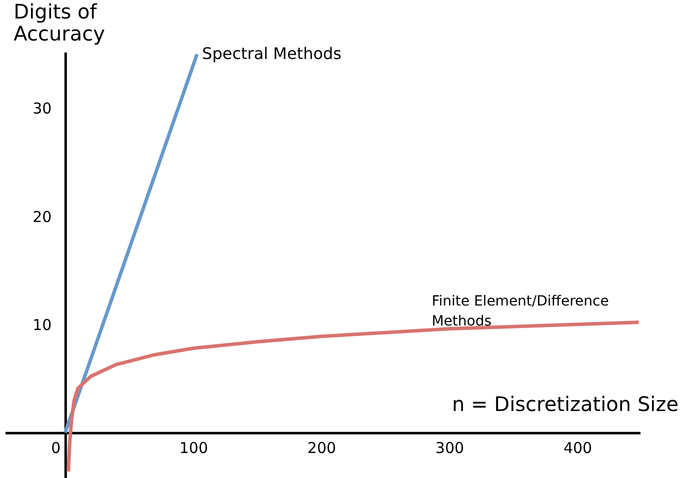 The height and width of the screenshot is (478, 680). Describe the element at coordinates (272, 54) in the screenshot. I see `series-label: Spectral Methods` at that location.